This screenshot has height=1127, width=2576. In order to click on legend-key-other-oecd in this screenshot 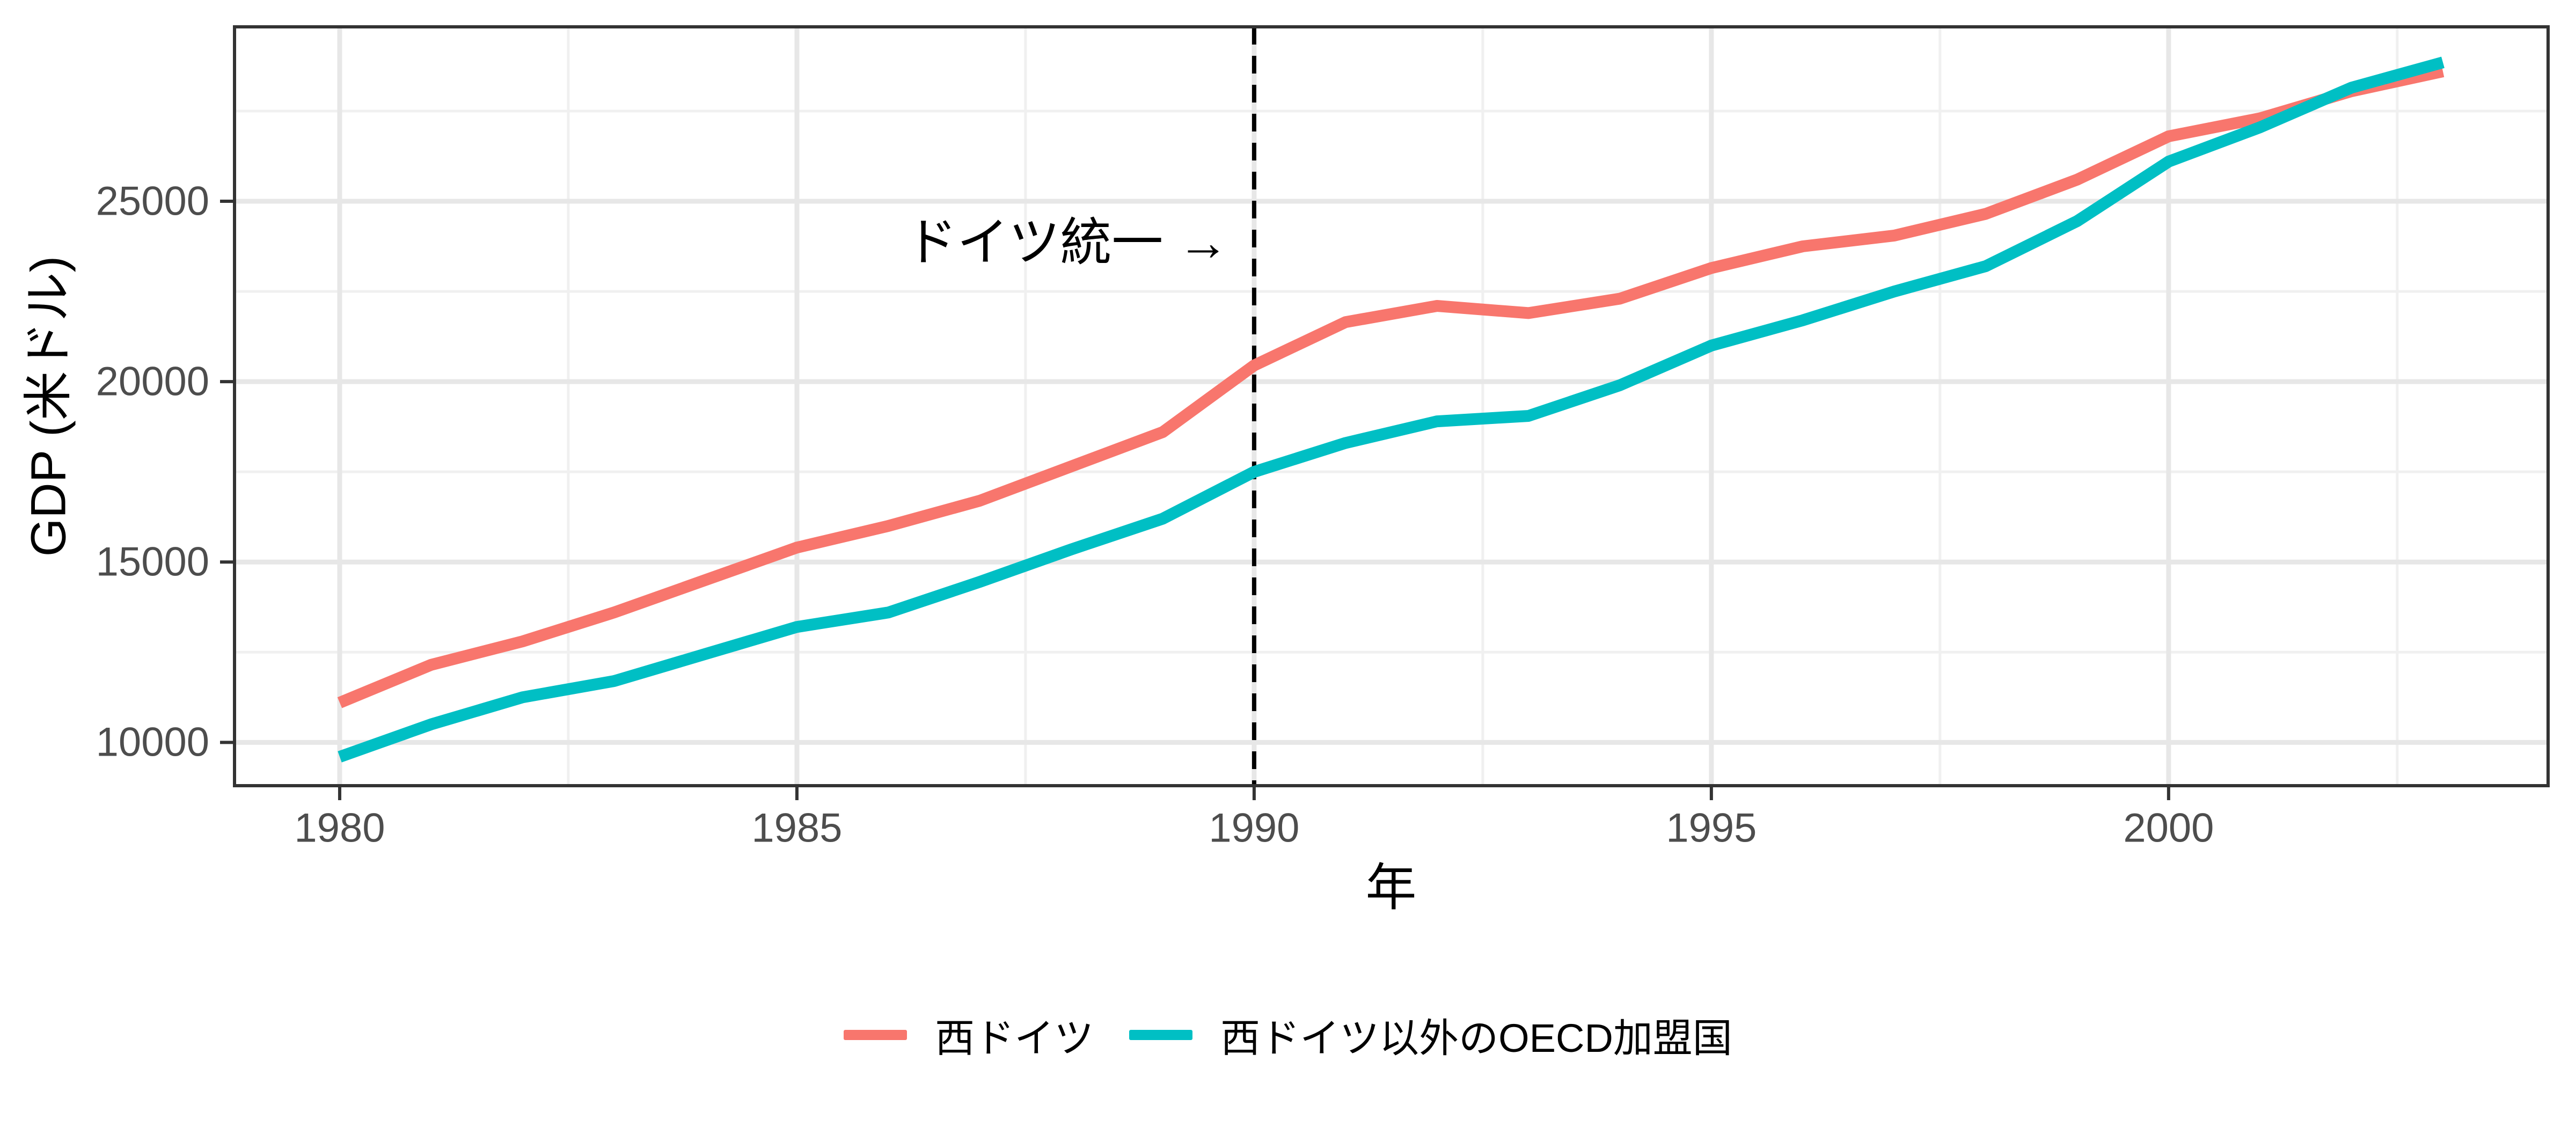, I will do `click(1161, 1034)`.